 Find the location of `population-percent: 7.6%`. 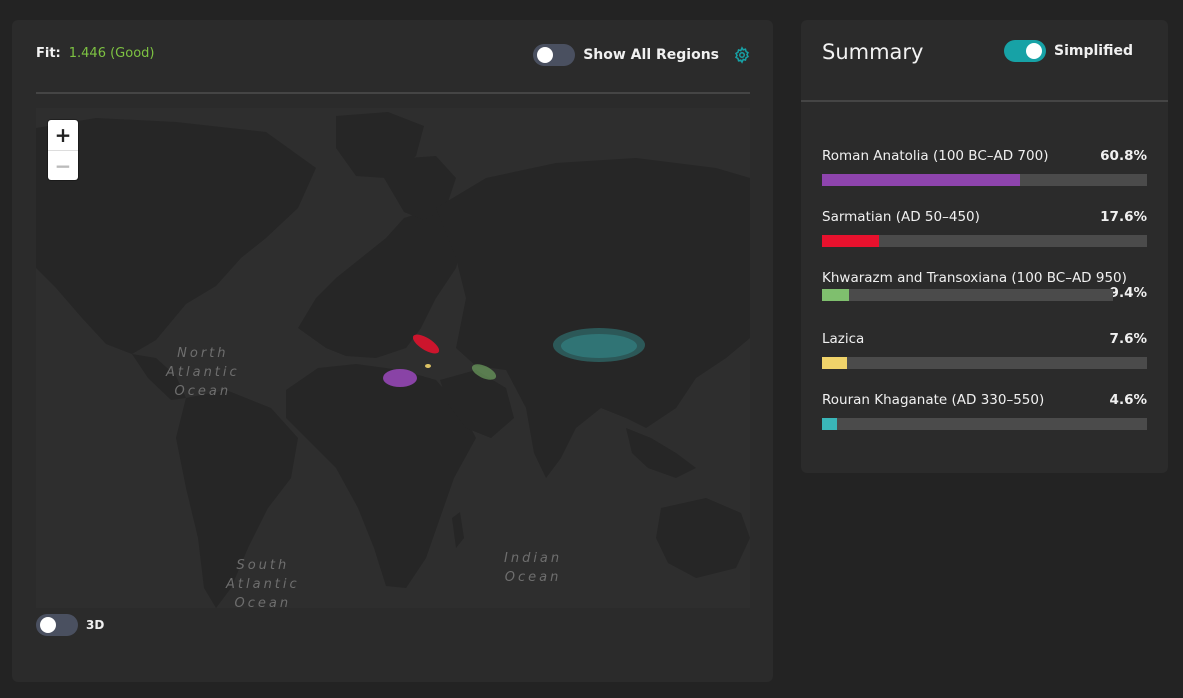

population-percent: 7.6% is located at coordinates (1128, 339).